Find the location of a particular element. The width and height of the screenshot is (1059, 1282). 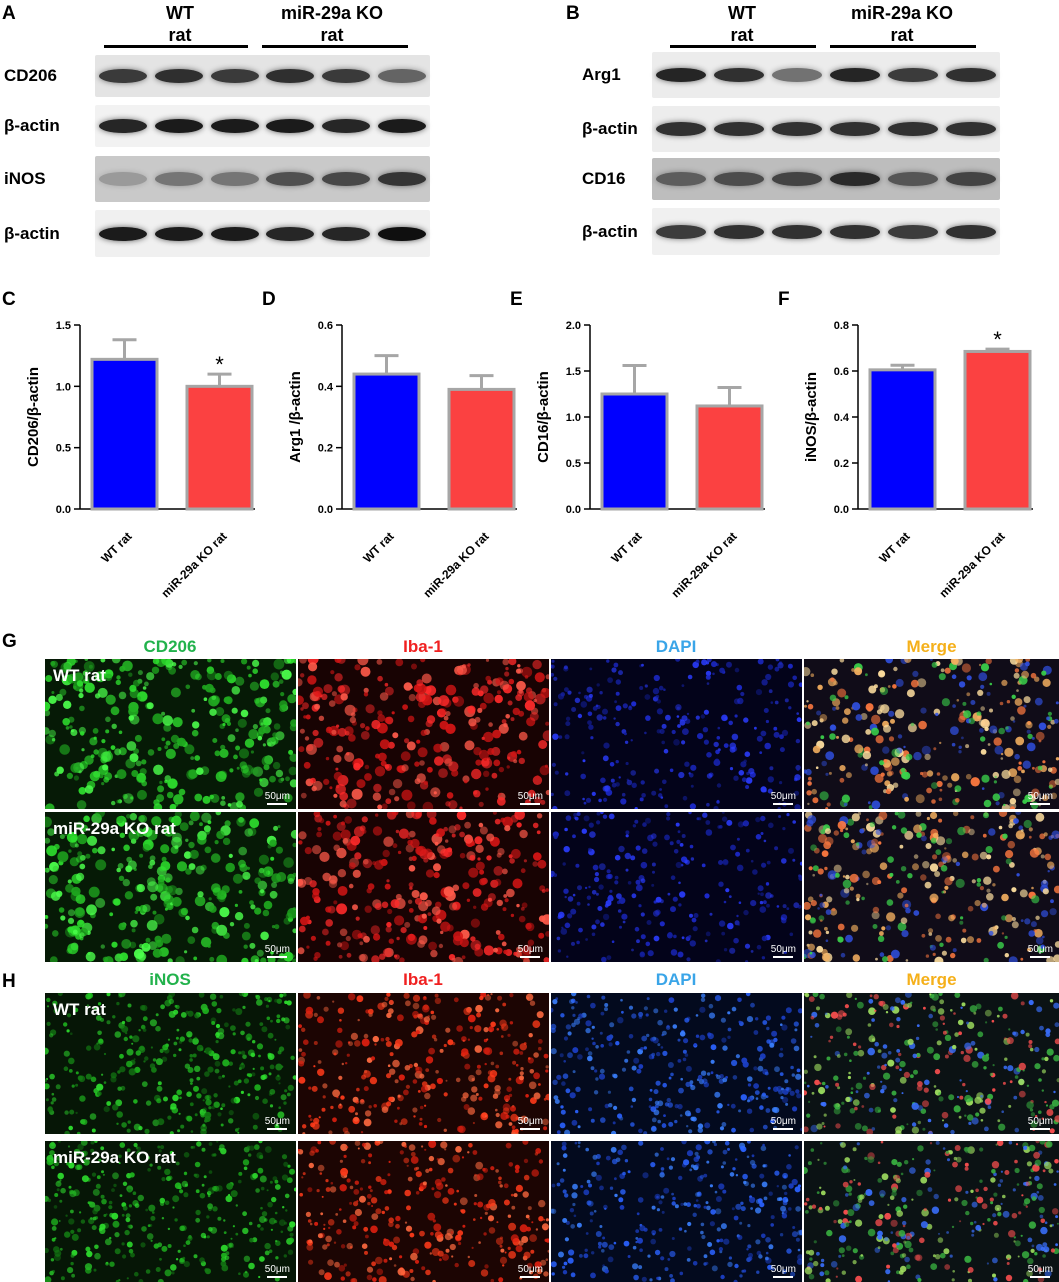

x-tick-label: miR-29a KO rat is located at coordinates (971, 564).